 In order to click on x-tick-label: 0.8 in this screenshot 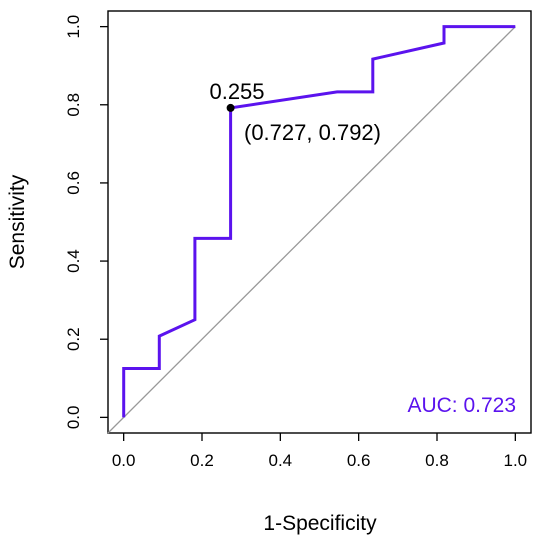, I will do `click(437, 460)`.